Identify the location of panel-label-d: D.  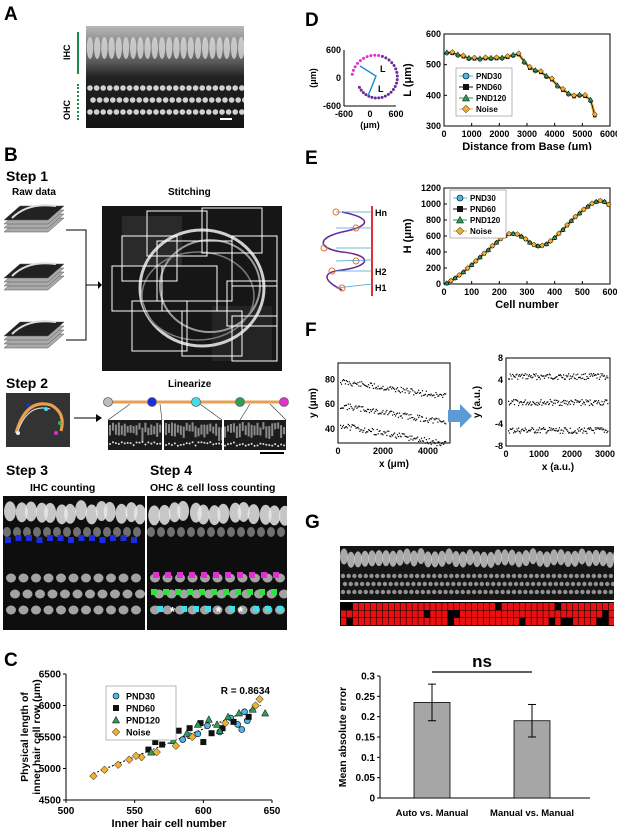
(312, 20).